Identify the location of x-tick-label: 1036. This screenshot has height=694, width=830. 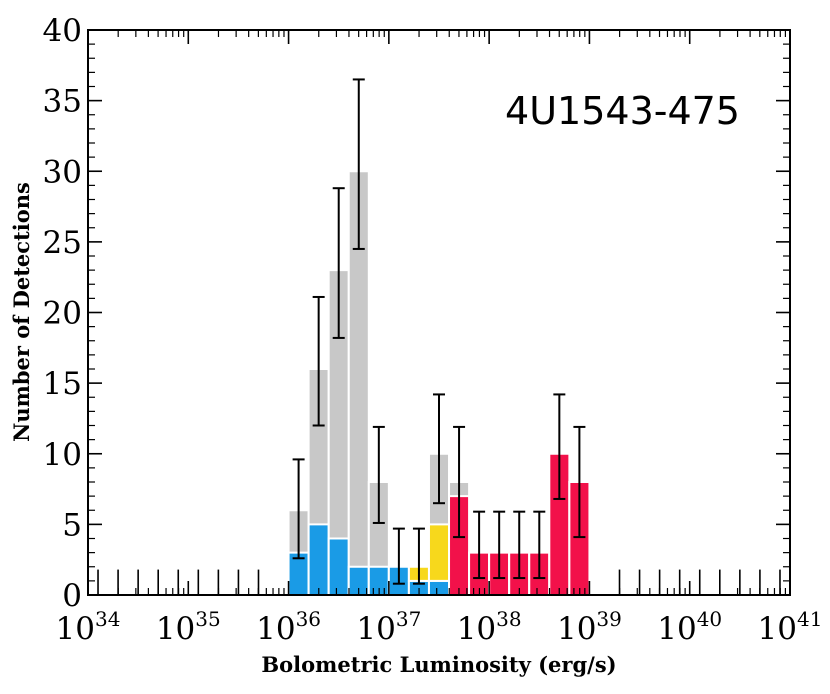
(288, 627).